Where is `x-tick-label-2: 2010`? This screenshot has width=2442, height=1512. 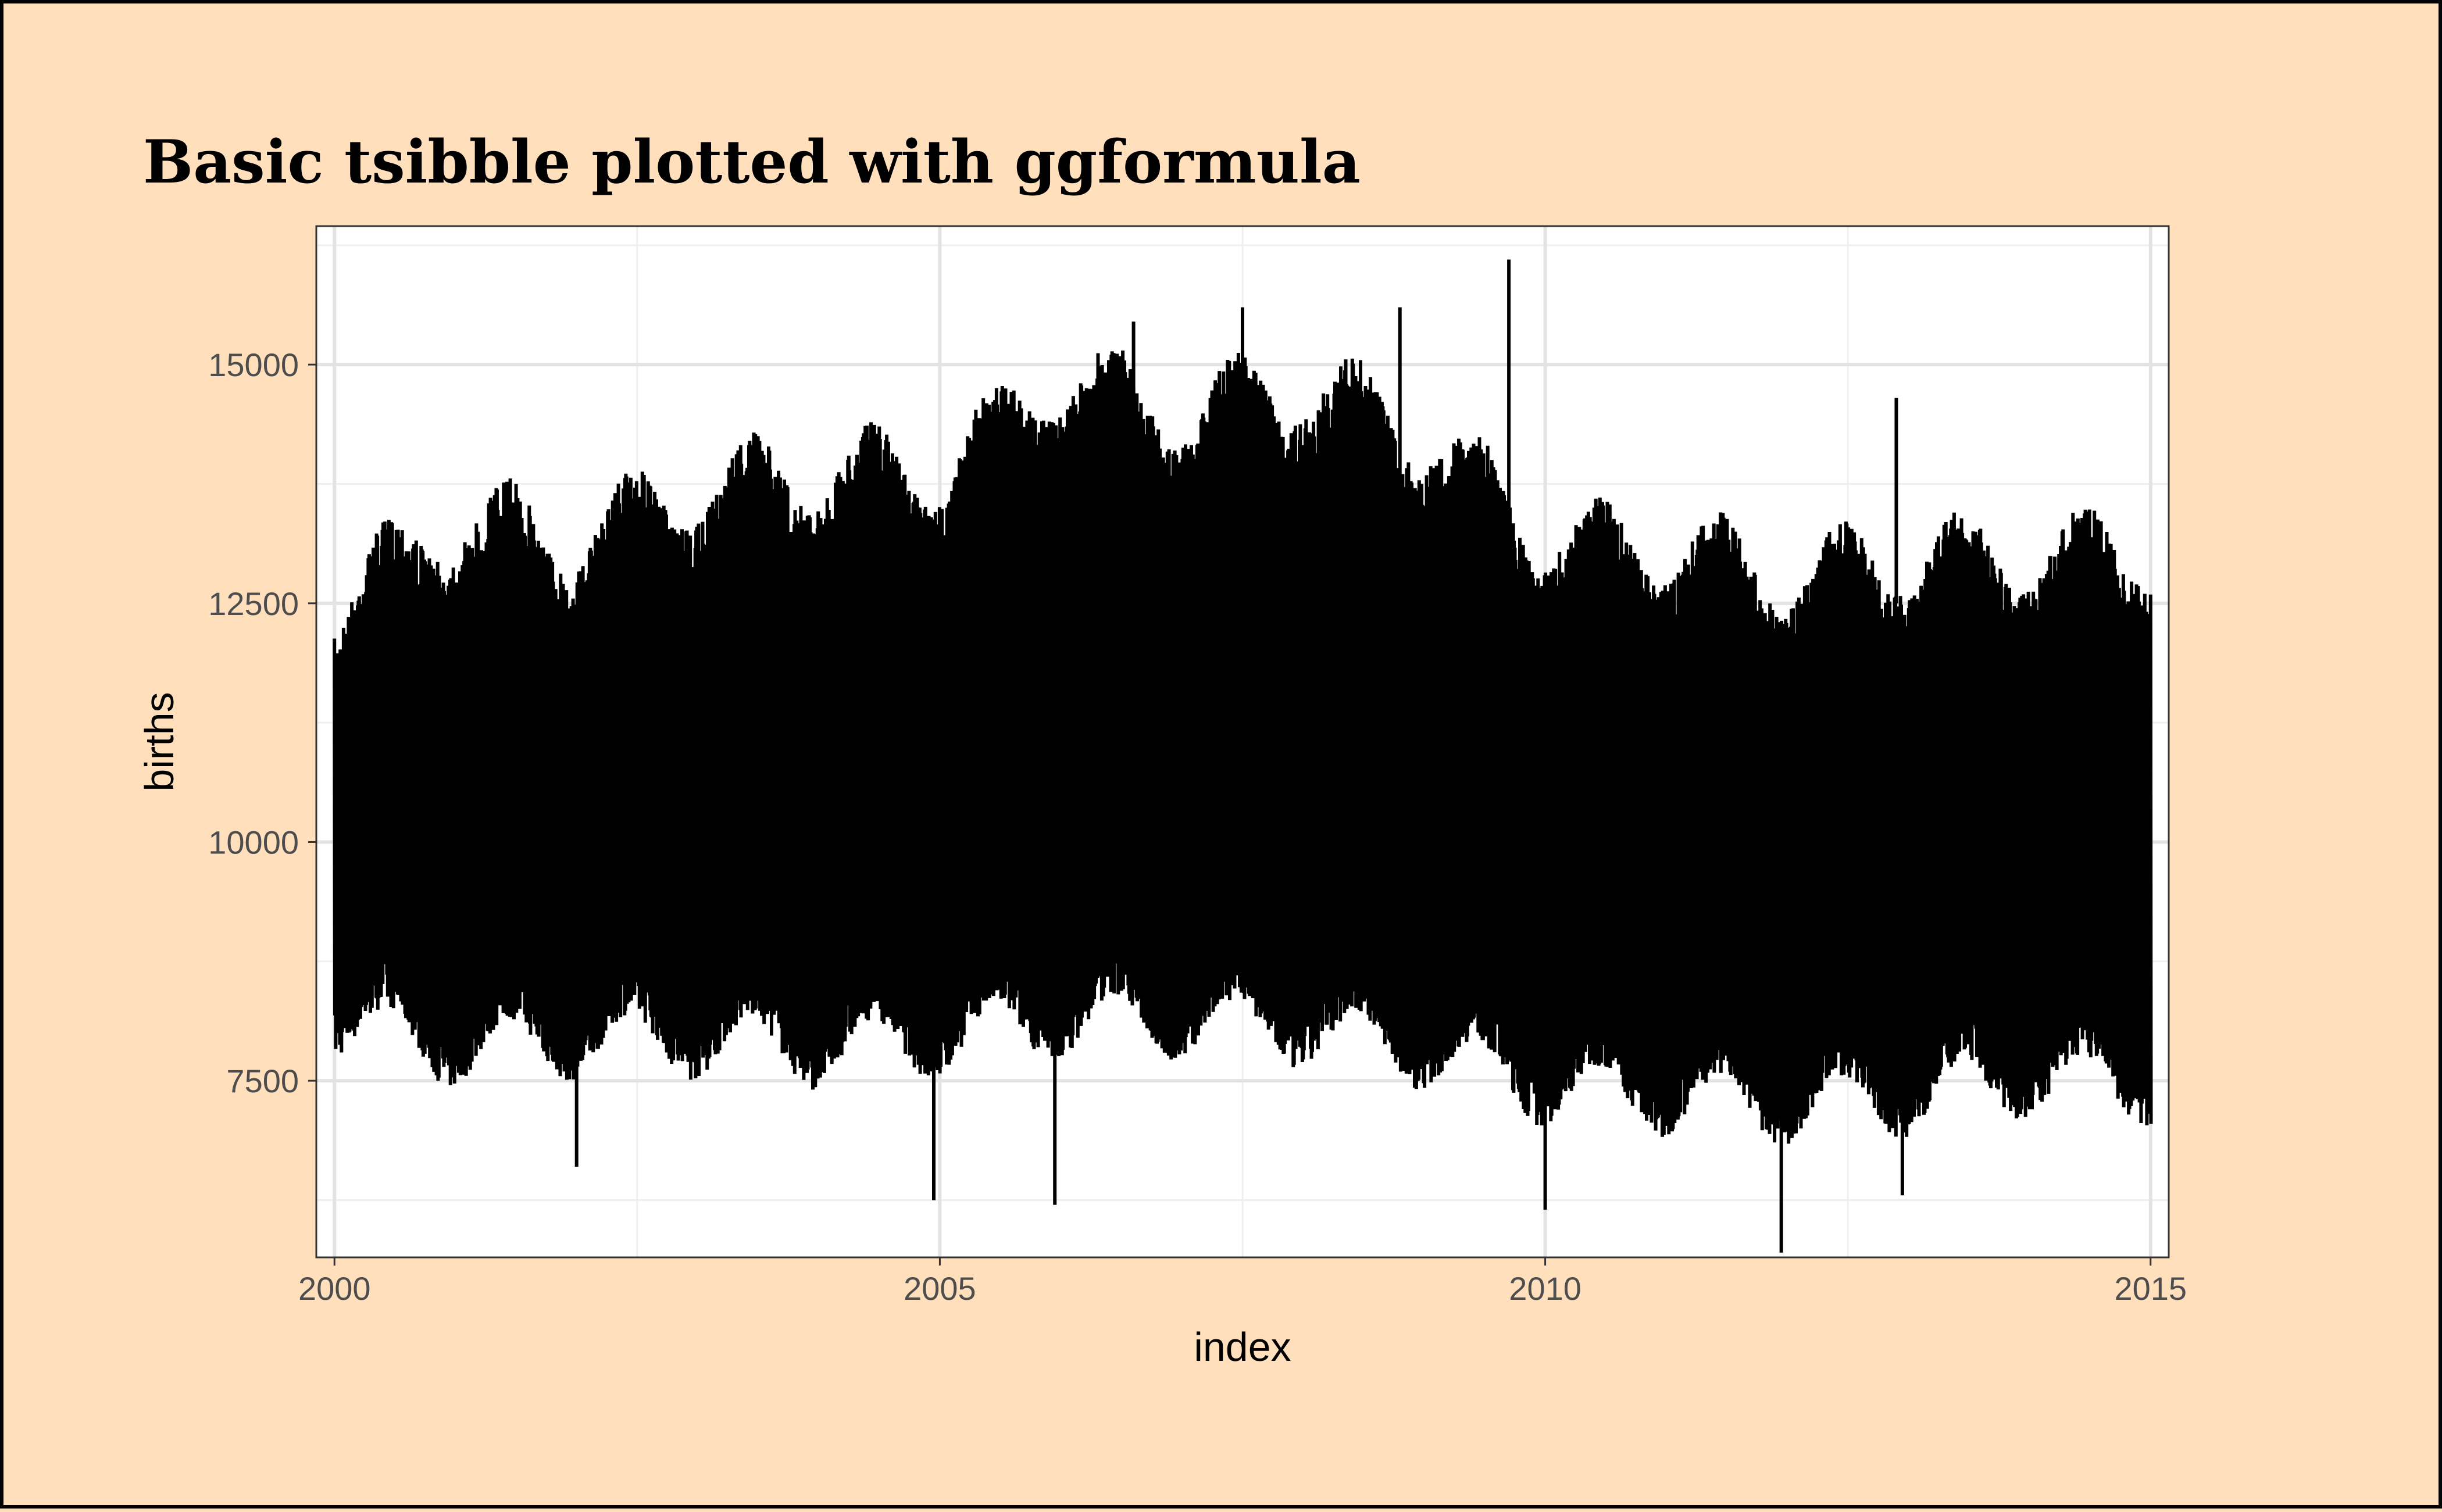 x-tick-label-2: 2010 is located at coordinates (1545, 1288).